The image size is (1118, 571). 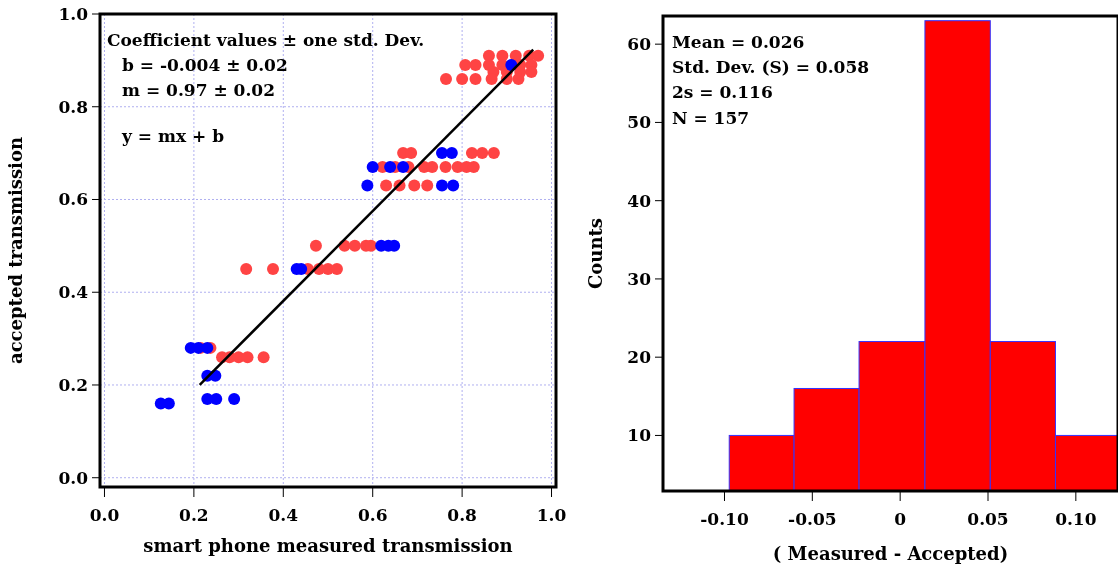 I want to click on y-tick-label: 60, so click(x=639, y=44).